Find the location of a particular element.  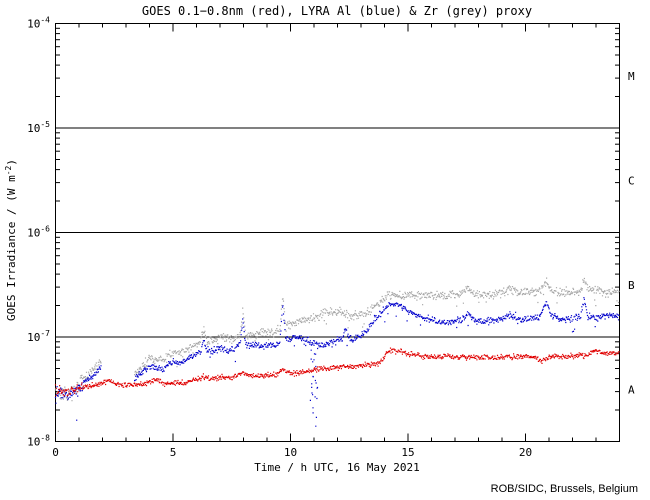

y-tick-label: 10⁻⁴ is located at coordinates (38, 23).